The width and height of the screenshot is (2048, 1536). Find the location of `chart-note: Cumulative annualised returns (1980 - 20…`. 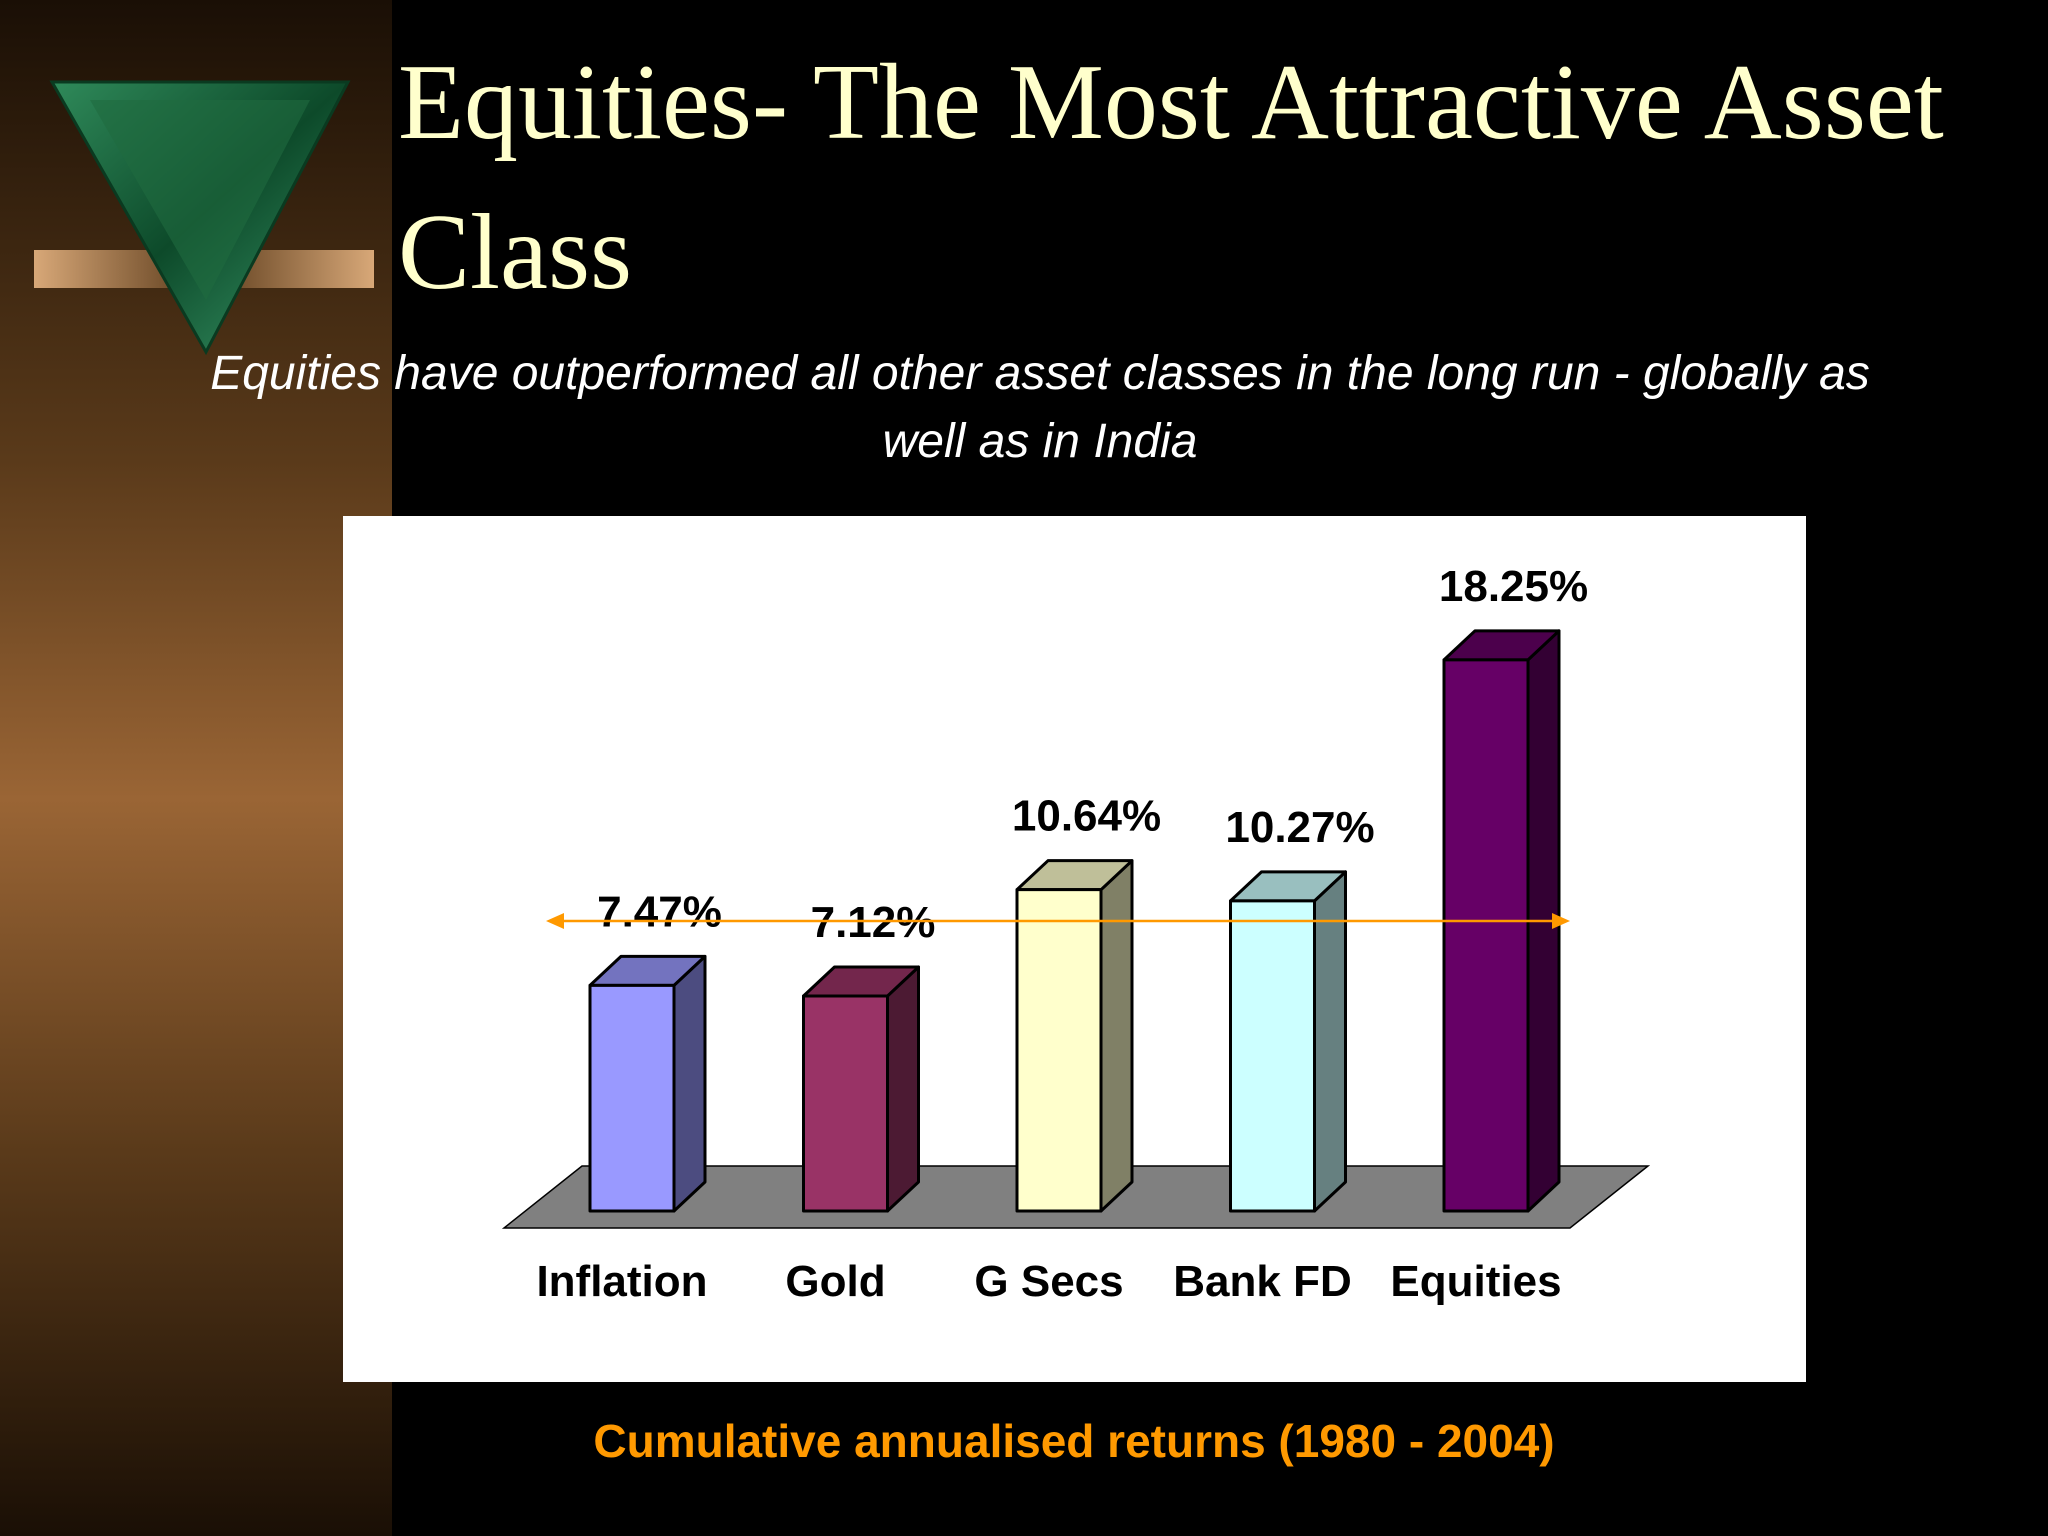

chart-note: Cumulative annualised returns (1980 - 20… is located at coordinates (1074, 1441).